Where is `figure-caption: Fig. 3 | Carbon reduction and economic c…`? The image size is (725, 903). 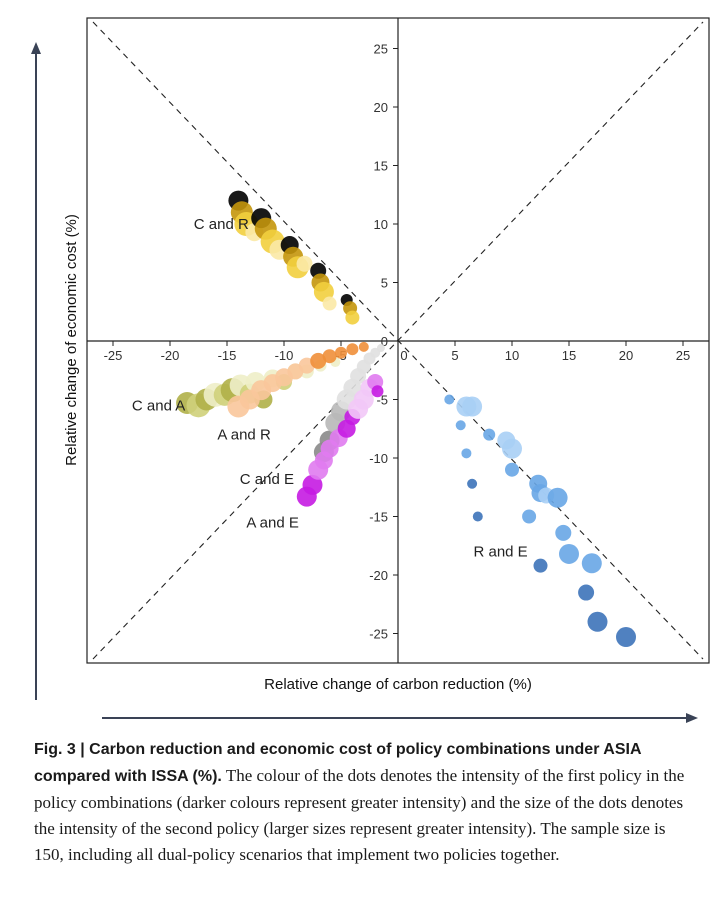
figure-caption: Fig. 3 | Carbon reduction and economic c… is located at coordinates (364, 802).